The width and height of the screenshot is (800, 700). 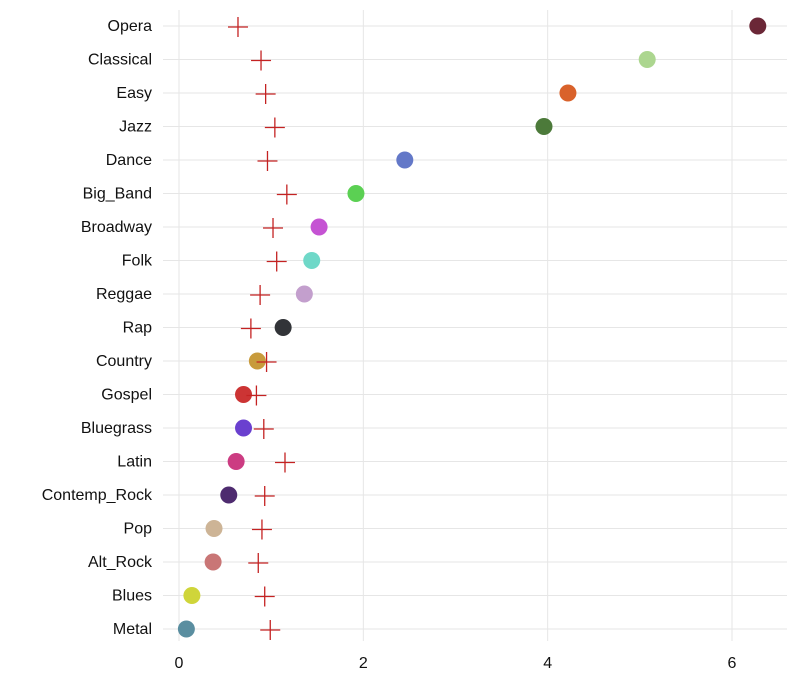 What do you see at coordinates (130, 26) in the screenshot?
I see `y-tick-label: Opera` at bounding box center [130, 26].